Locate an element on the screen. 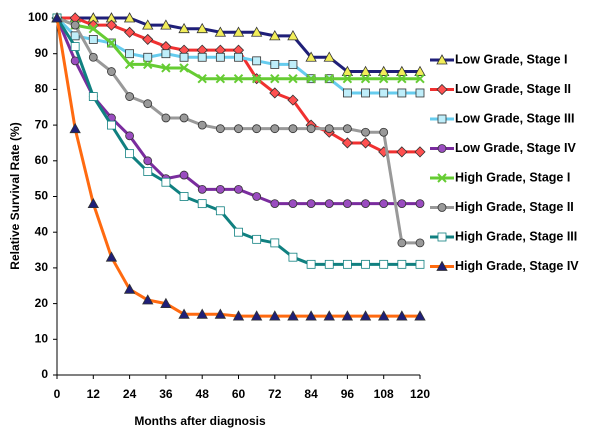 This screenshot has width=610, height=434. x-tick-label: 48 is located at coordinates (203, 394).